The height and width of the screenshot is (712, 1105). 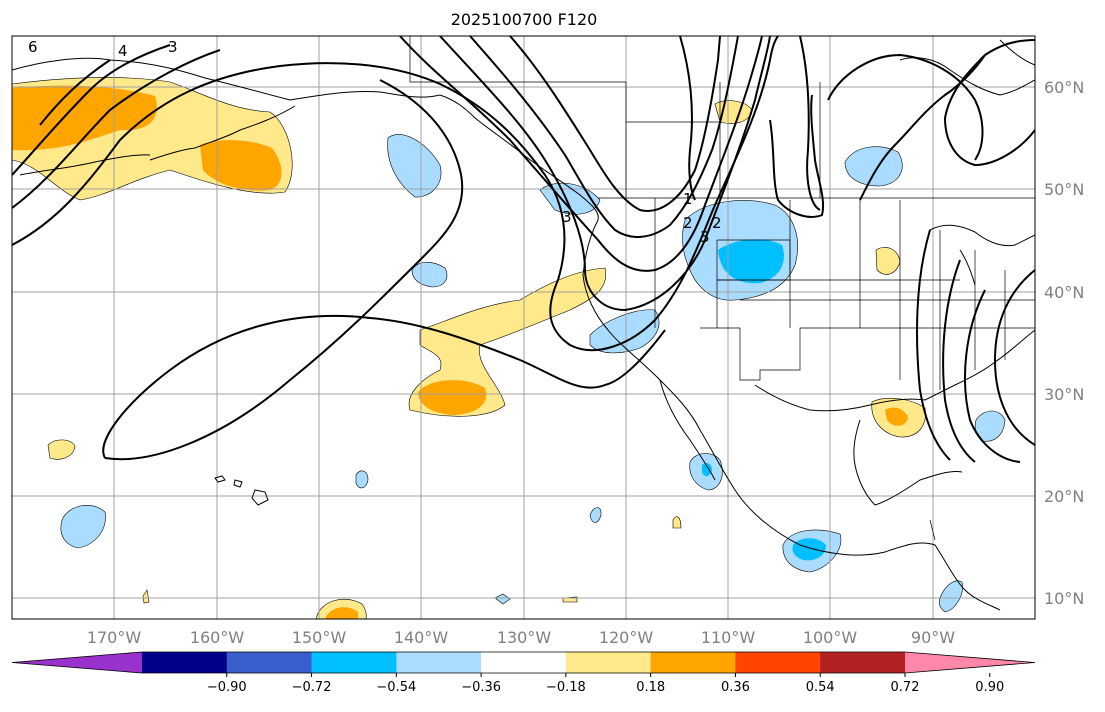 What do you see at coordinates (1064, 598) in the screenshot?
I see `lat-label: 10°N` at bounding box center [1064, 598].